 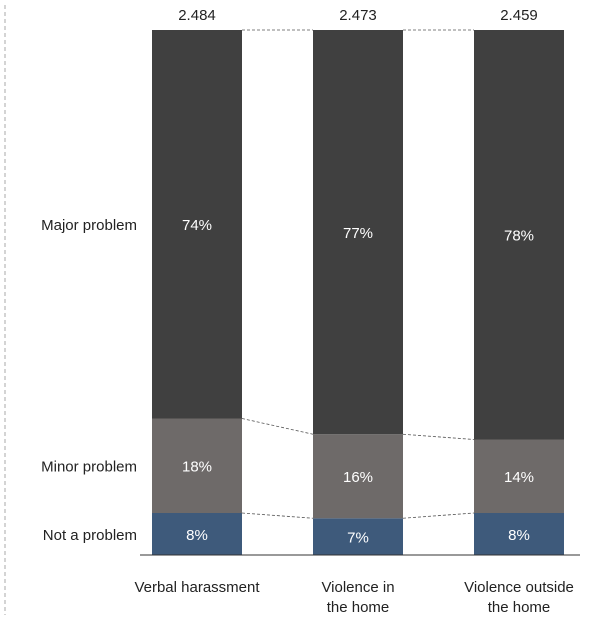 I want to click on total-label: 2.473, so click(x=358, y=15).